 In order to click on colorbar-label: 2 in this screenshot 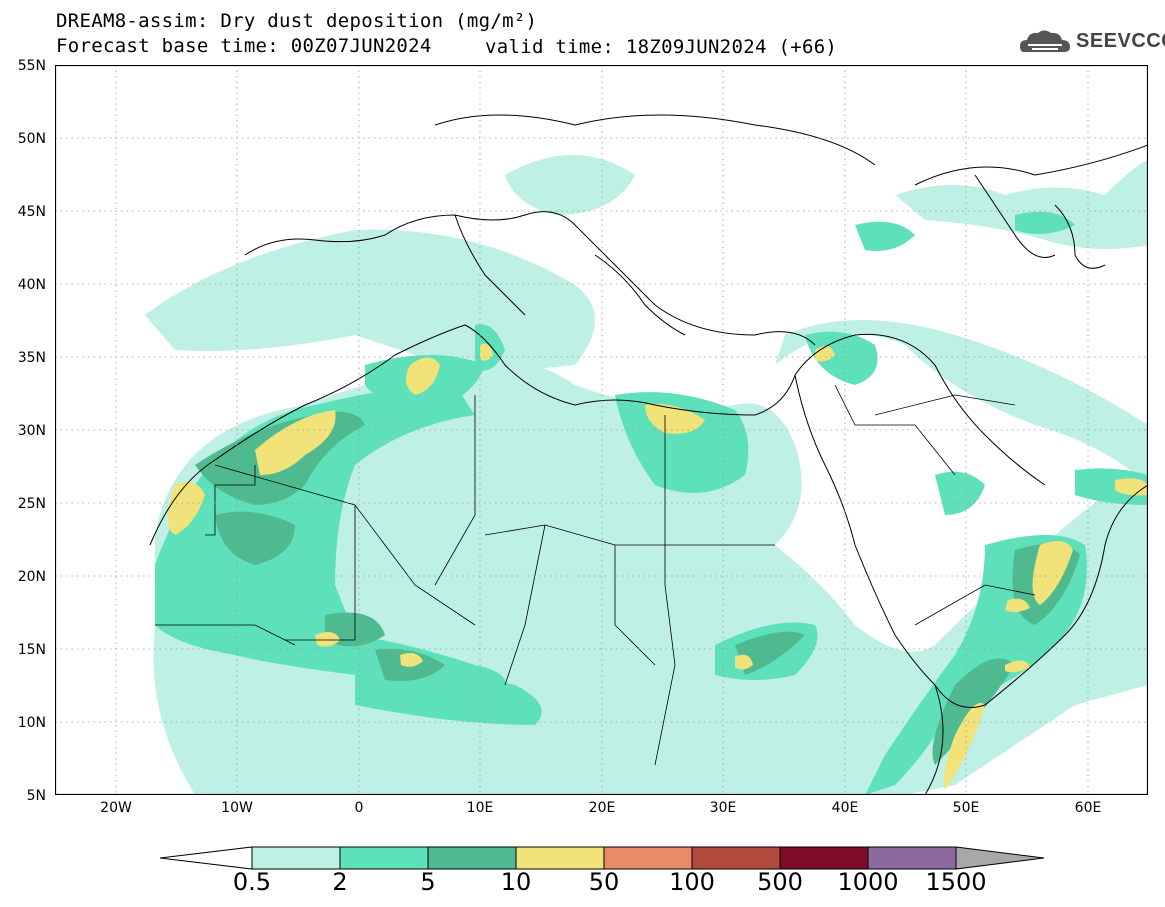, I will do `click(340, 882)`.